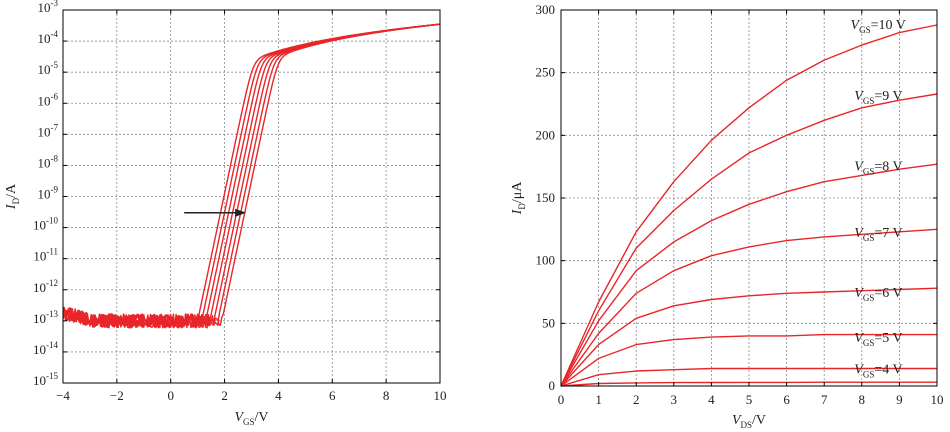 The width and height of the screenshot is (950, 432). What do you see at coordinates (48, 193) in the screenshot?
I see `y-tick-label: 10-9` at bounding box center [48, 193].